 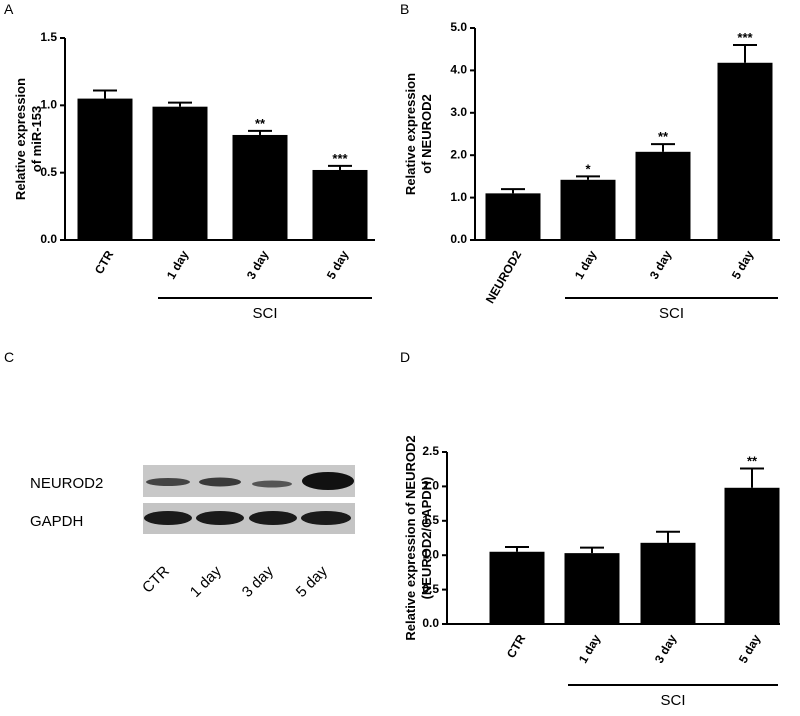 I want to click on y-tick-label: 4.0, so click(x=458, y=70).